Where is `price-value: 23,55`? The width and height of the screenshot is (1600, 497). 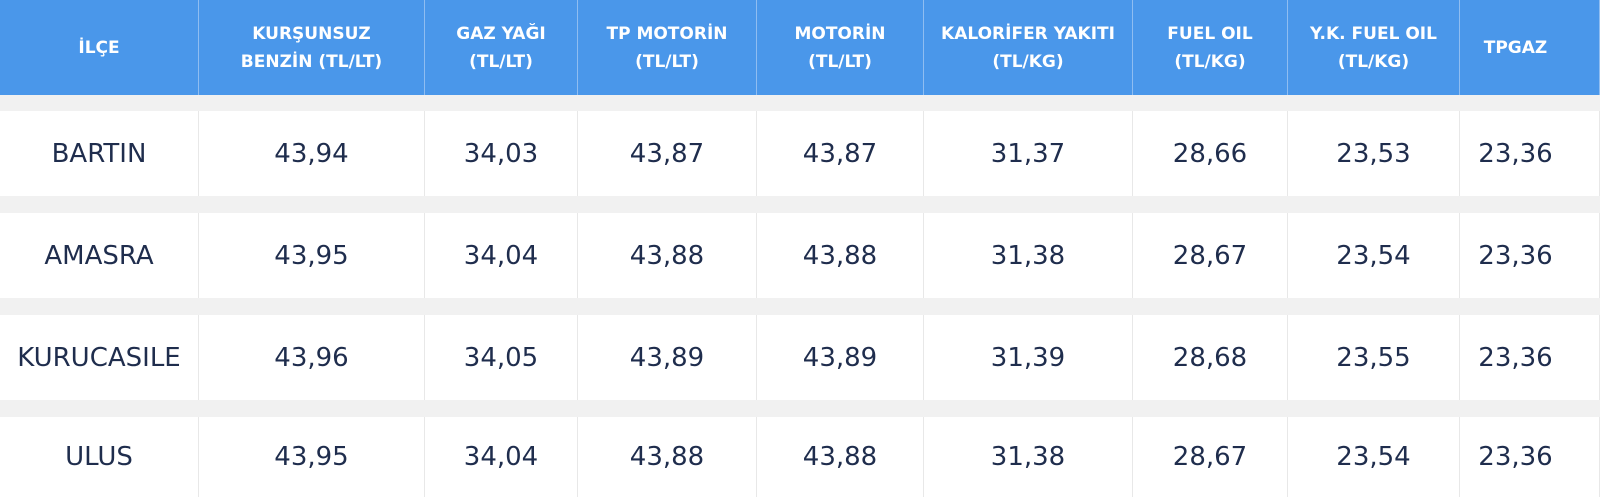
price-value: 23,55 is located at coordinates (1373, 357).